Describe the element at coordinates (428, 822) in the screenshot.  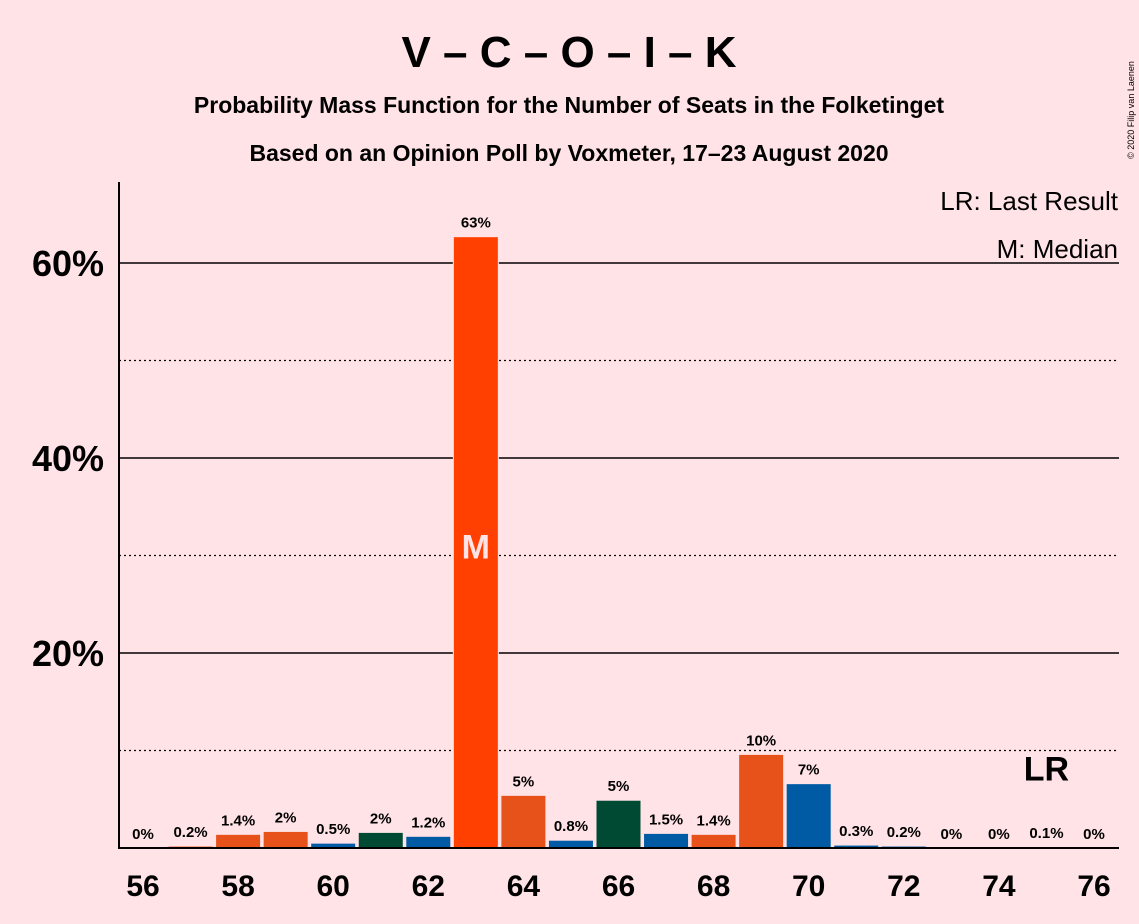
I see `data-label-seat-62: 1.2%` at that location.